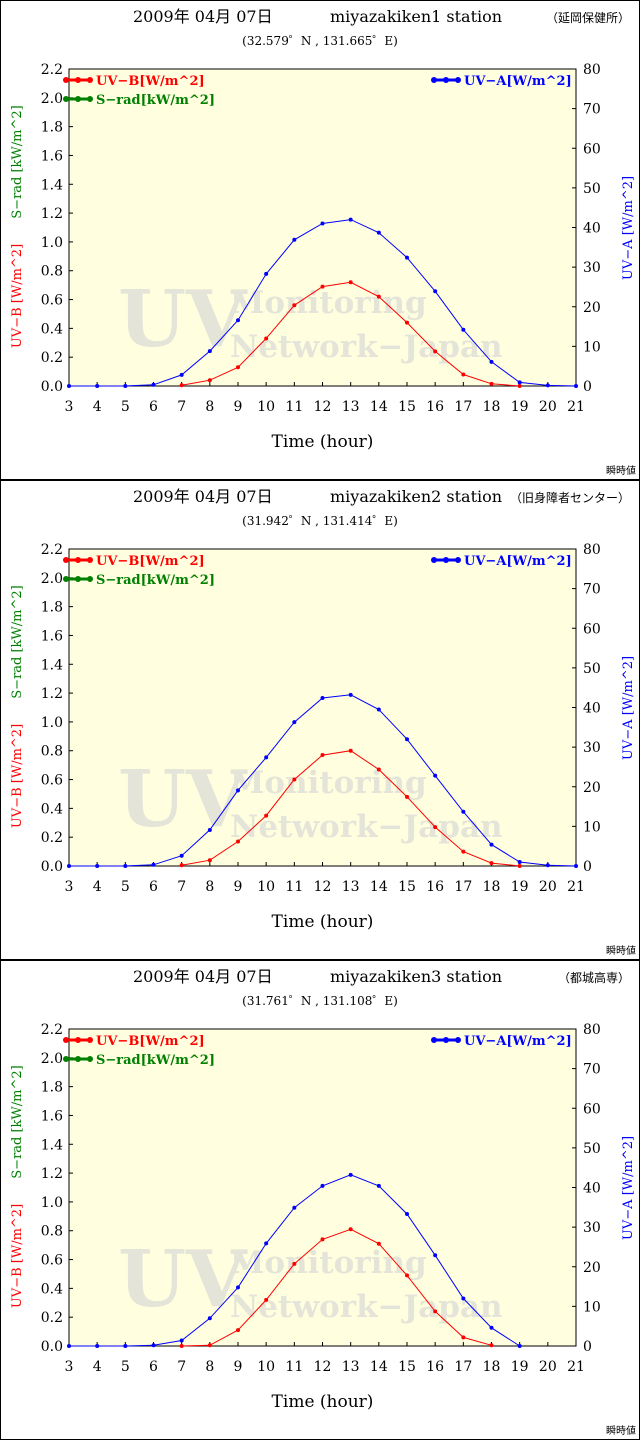 This screenshot has width=640, height=1440. What do you see at coordinates (592, 70) in the screenshot?
I see `y-right-tick-label: 80` at bounding box center [592, 70].